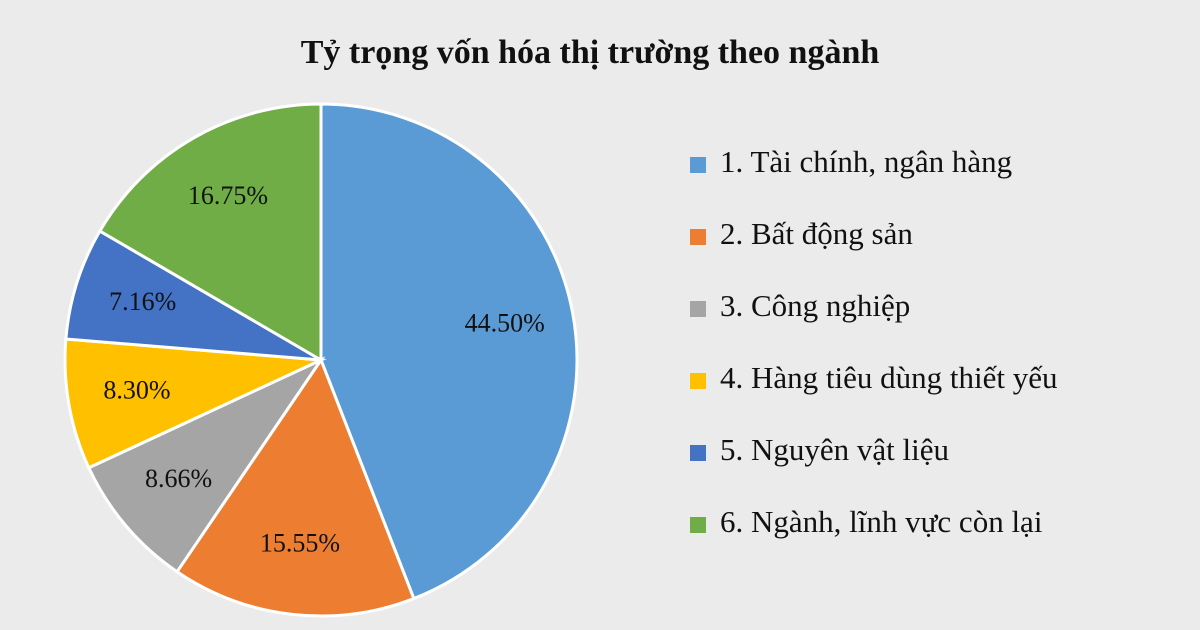  I want to click on data-label: 8.30%, so click(136, 390).